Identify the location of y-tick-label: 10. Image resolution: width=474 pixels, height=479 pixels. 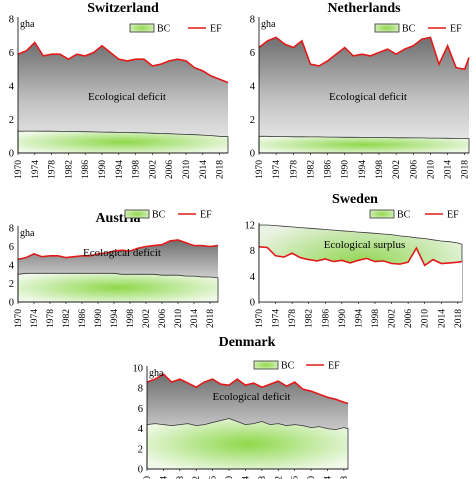
(138, 369).